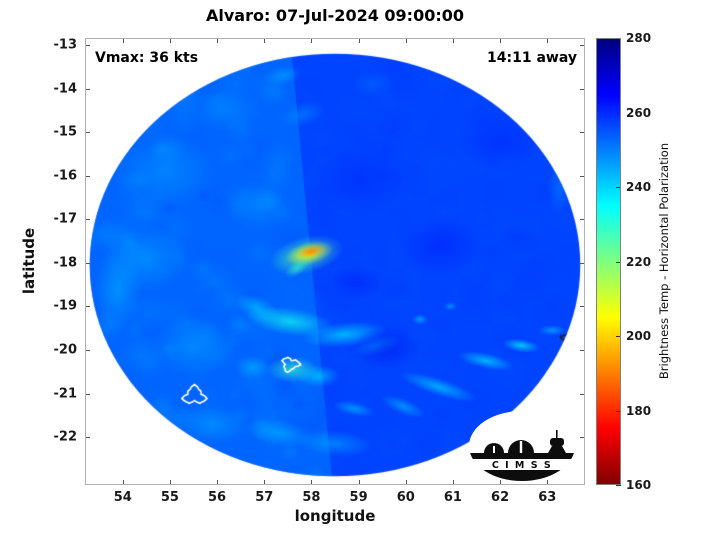 The height and width of the screenshot is (540, 720). I want to click on x-tick-label: 56, so click(217, 497).